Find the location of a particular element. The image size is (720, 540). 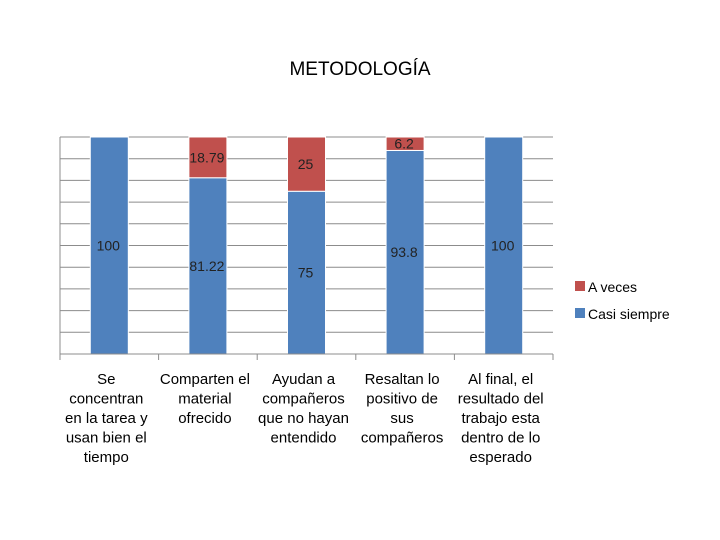

data-label: 81.22 is located at coordinates (206, 266).